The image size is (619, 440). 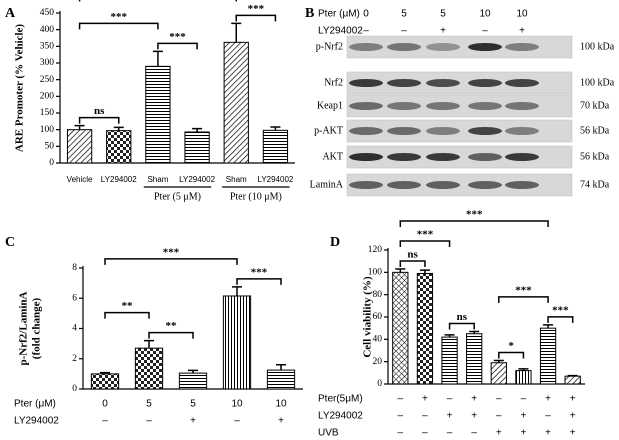 I want to click on significance-label: **, so click(x=172, y=326).